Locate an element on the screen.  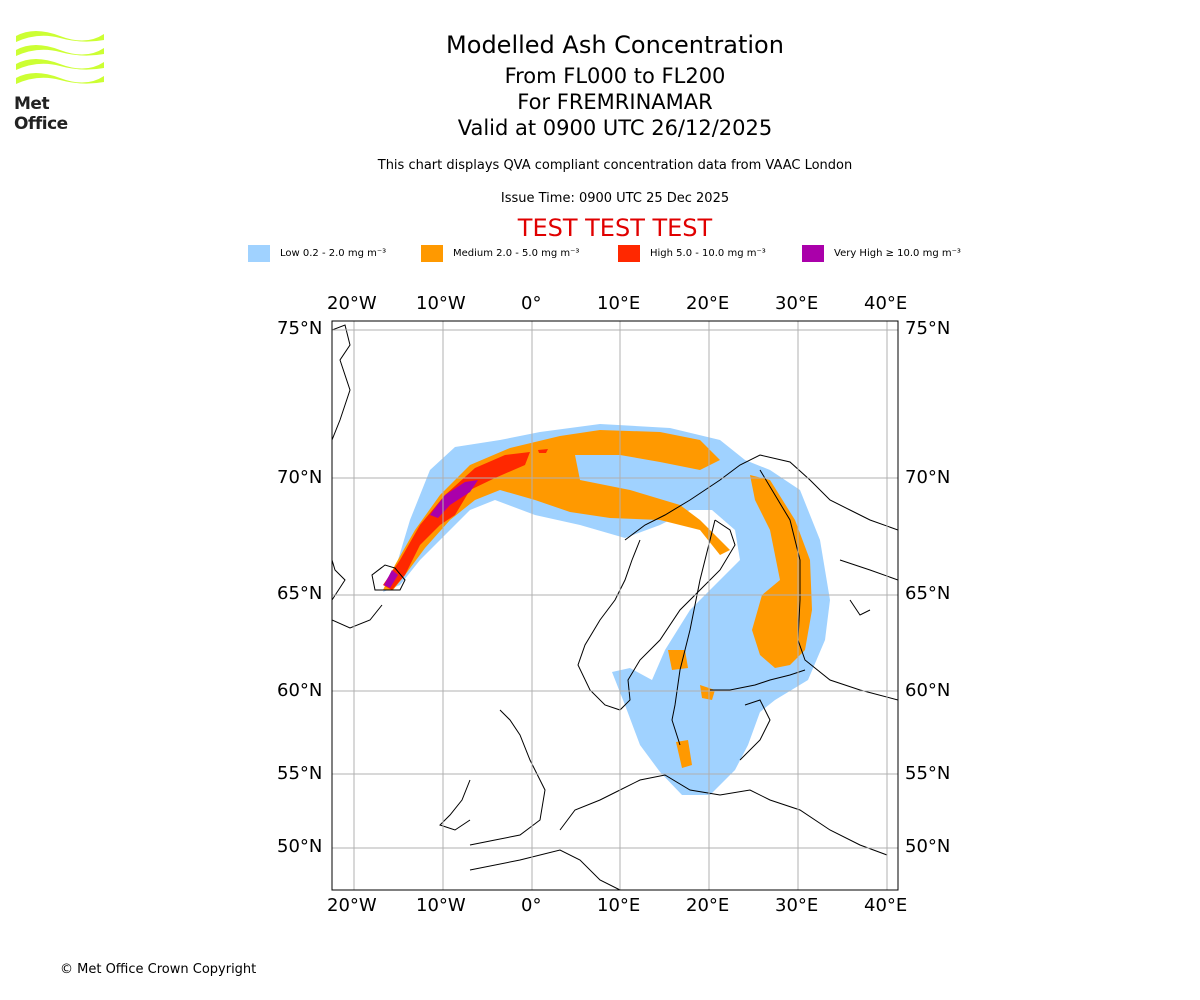
flight-levels: From FL000 to FL200 is located at coordinates (615, 76).